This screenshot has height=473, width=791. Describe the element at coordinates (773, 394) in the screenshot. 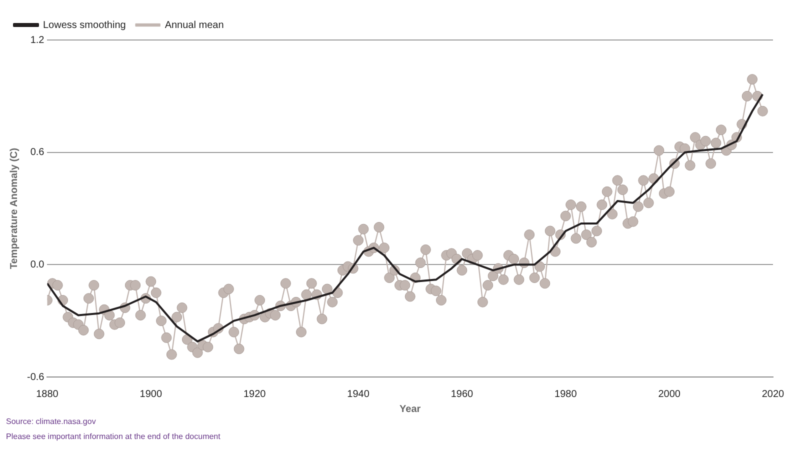

I see `x-tick-label: 2020` at that location.